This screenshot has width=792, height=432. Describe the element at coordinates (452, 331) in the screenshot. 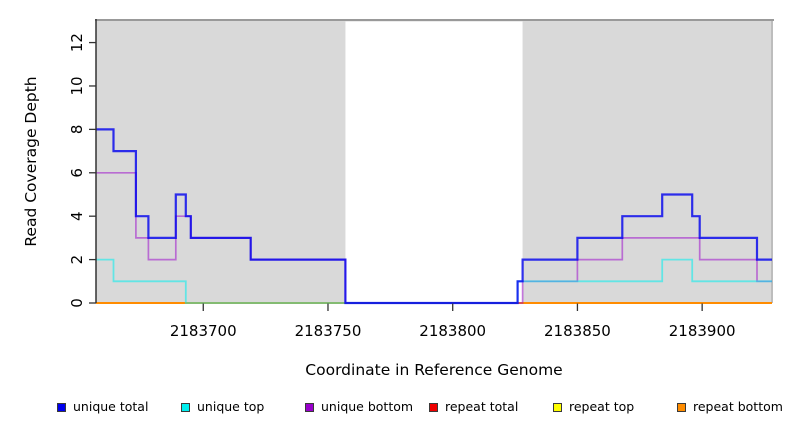

I see `x-tick-label: 2183800` at that location.